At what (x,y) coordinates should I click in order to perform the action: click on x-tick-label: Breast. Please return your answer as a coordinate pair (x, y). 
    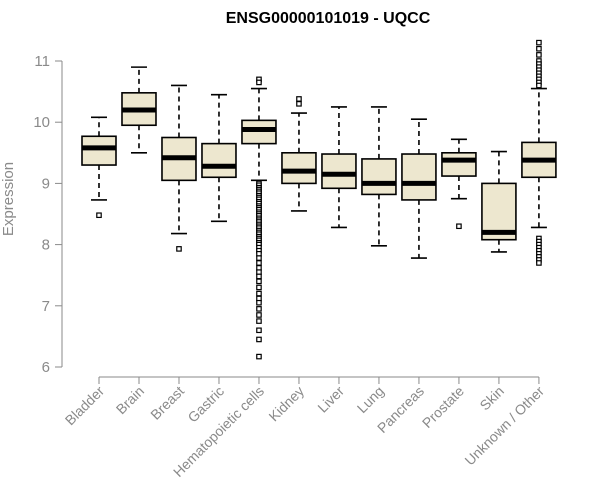
    Looking at the image, I should click on (167, 403).